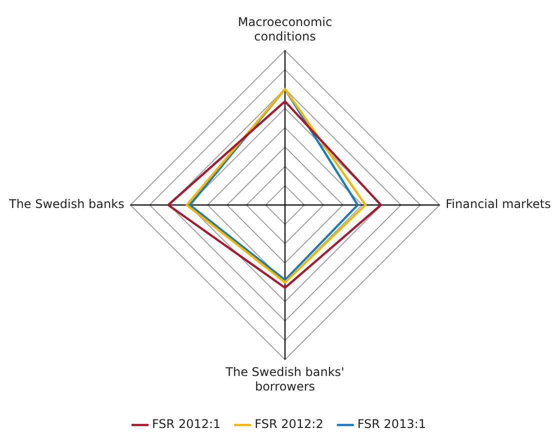  Describe the element at coordinates (285, 29) in the screenshot. I see `spoke-label: Macroeconomic conditions` at that location.